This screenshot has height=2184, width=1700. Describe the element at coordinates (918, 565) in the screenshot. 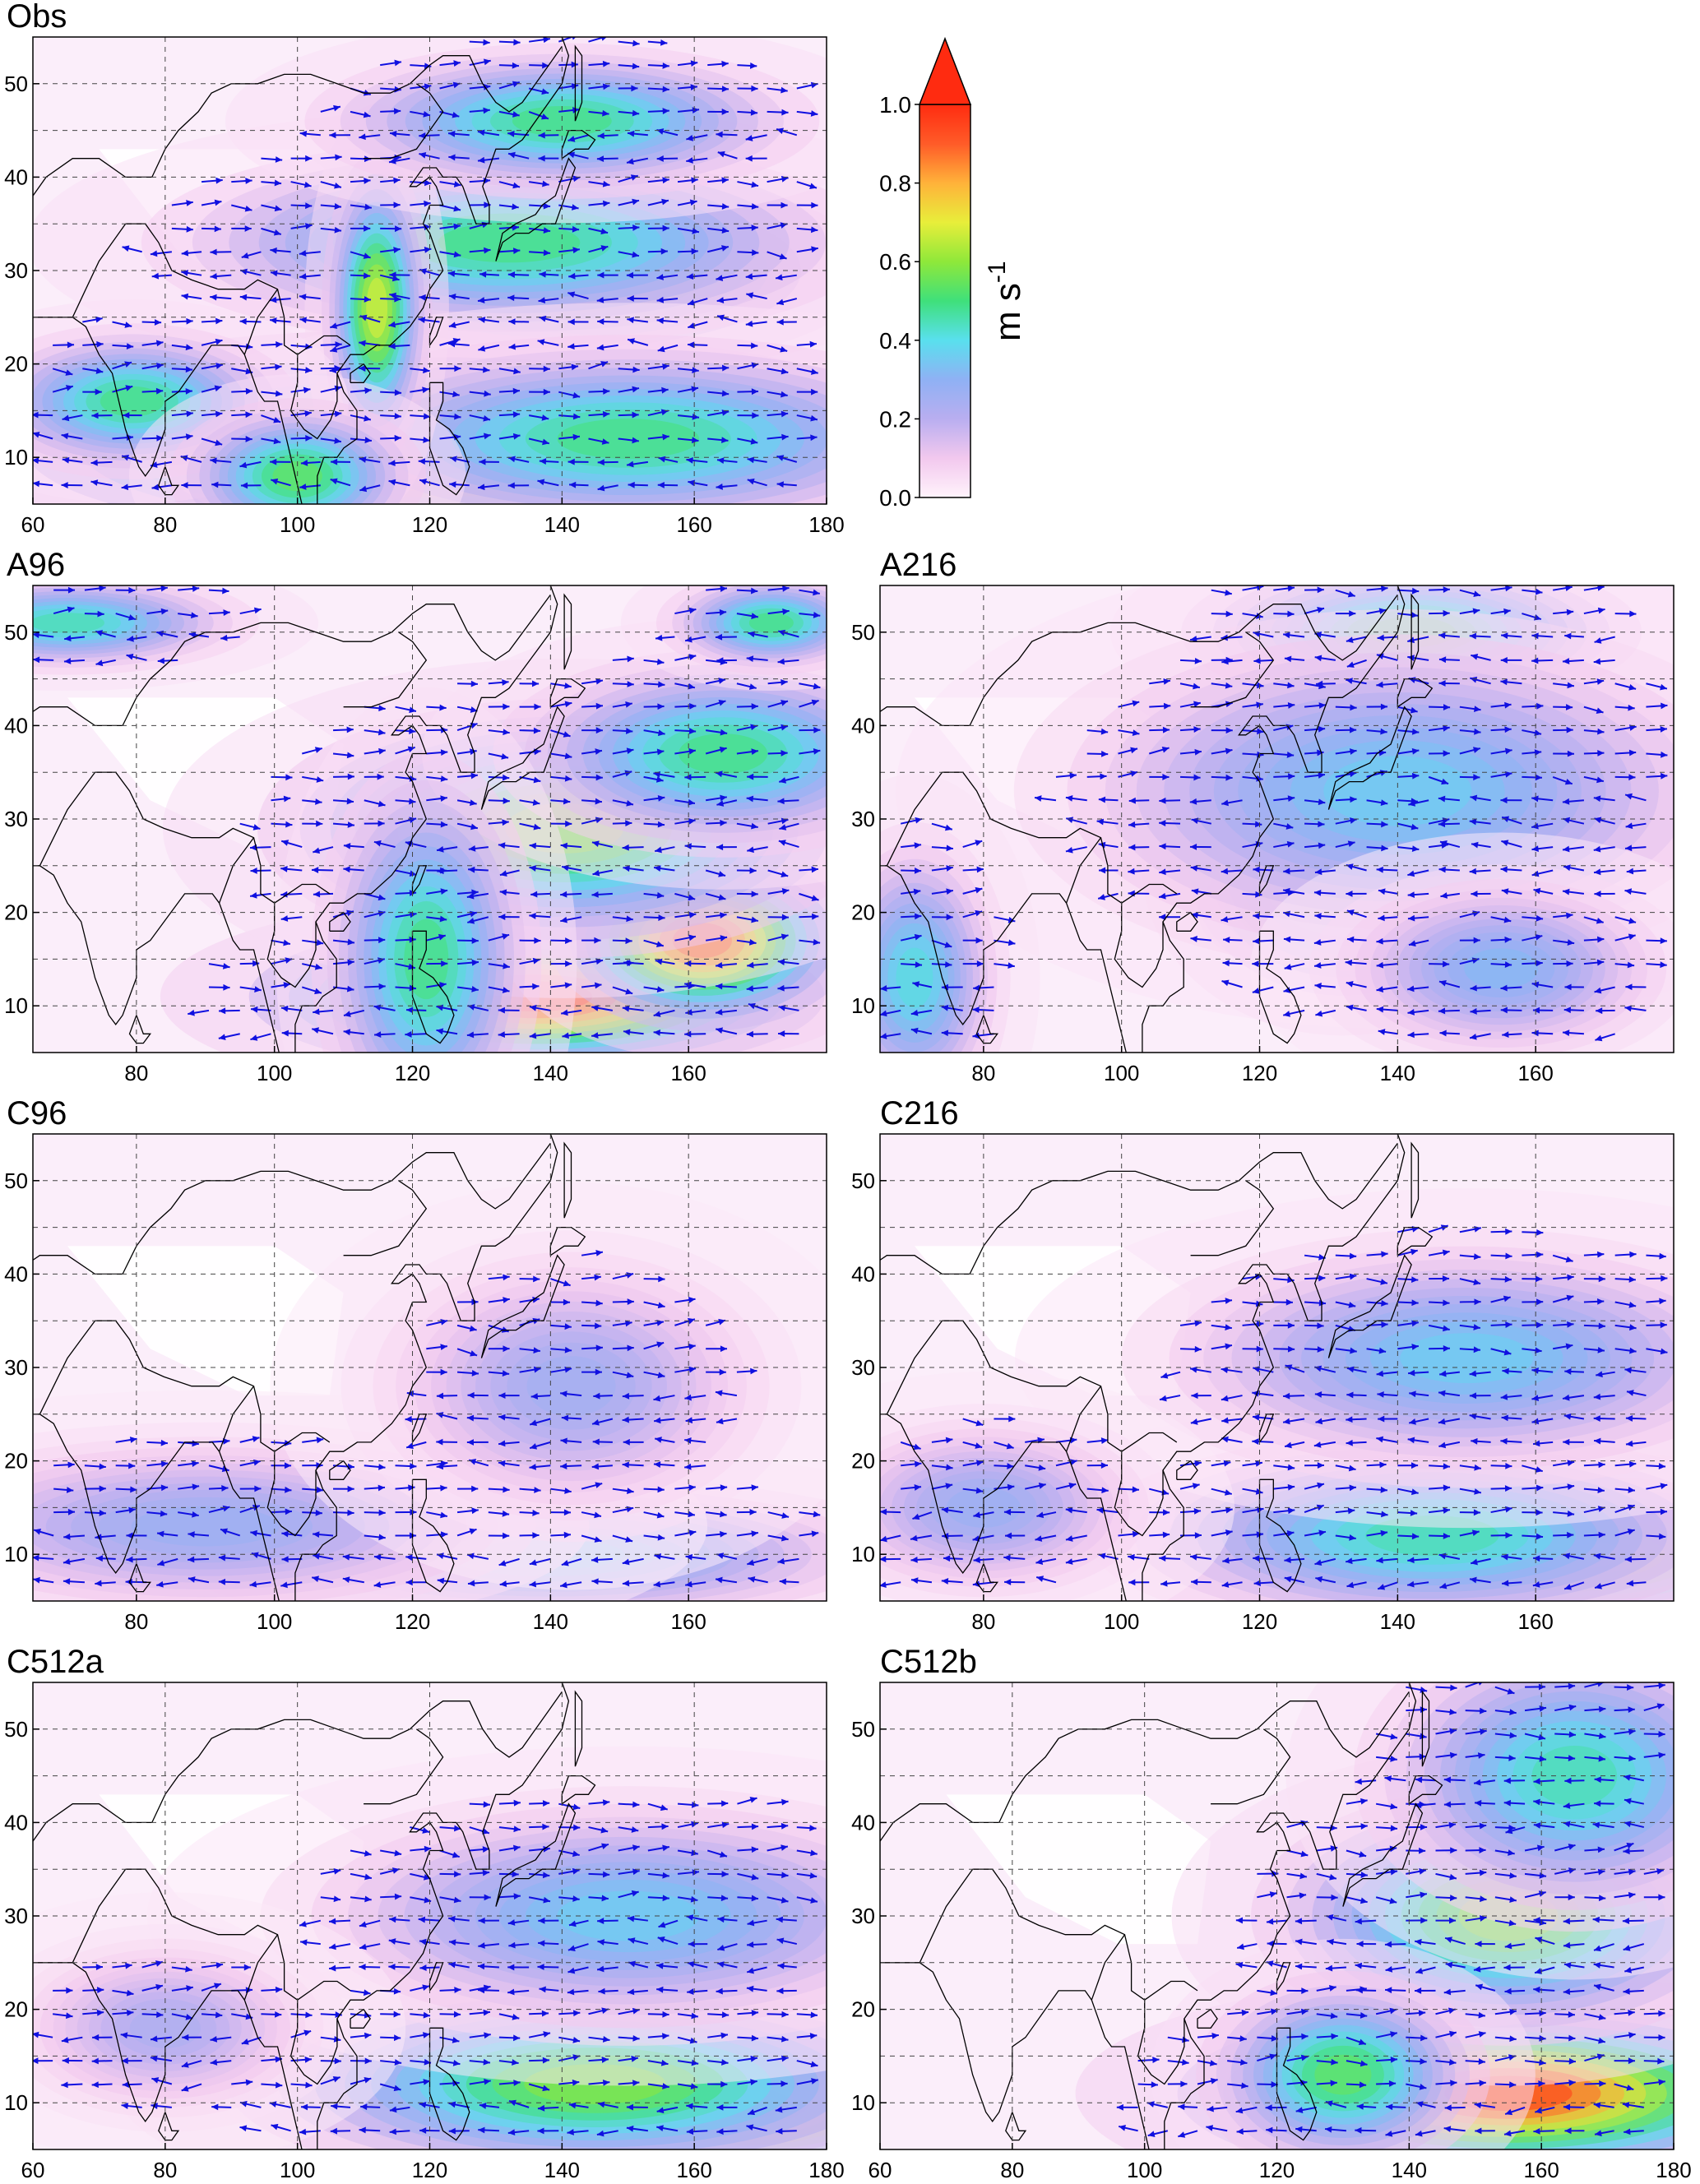

I see `panel-title: A216` at that location.